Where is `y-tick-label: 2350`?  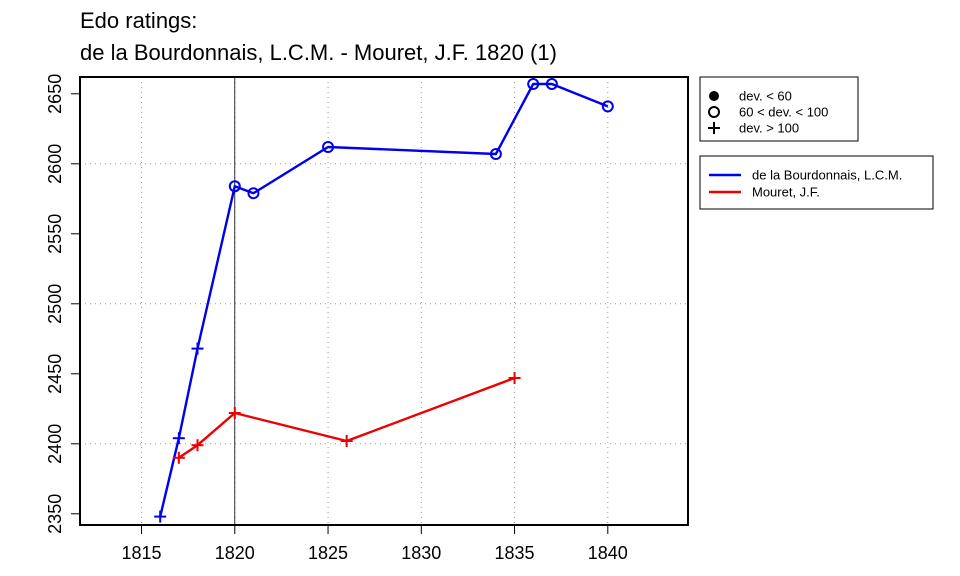
y-tick-label: 2350 is located at coordinates (55, 514).